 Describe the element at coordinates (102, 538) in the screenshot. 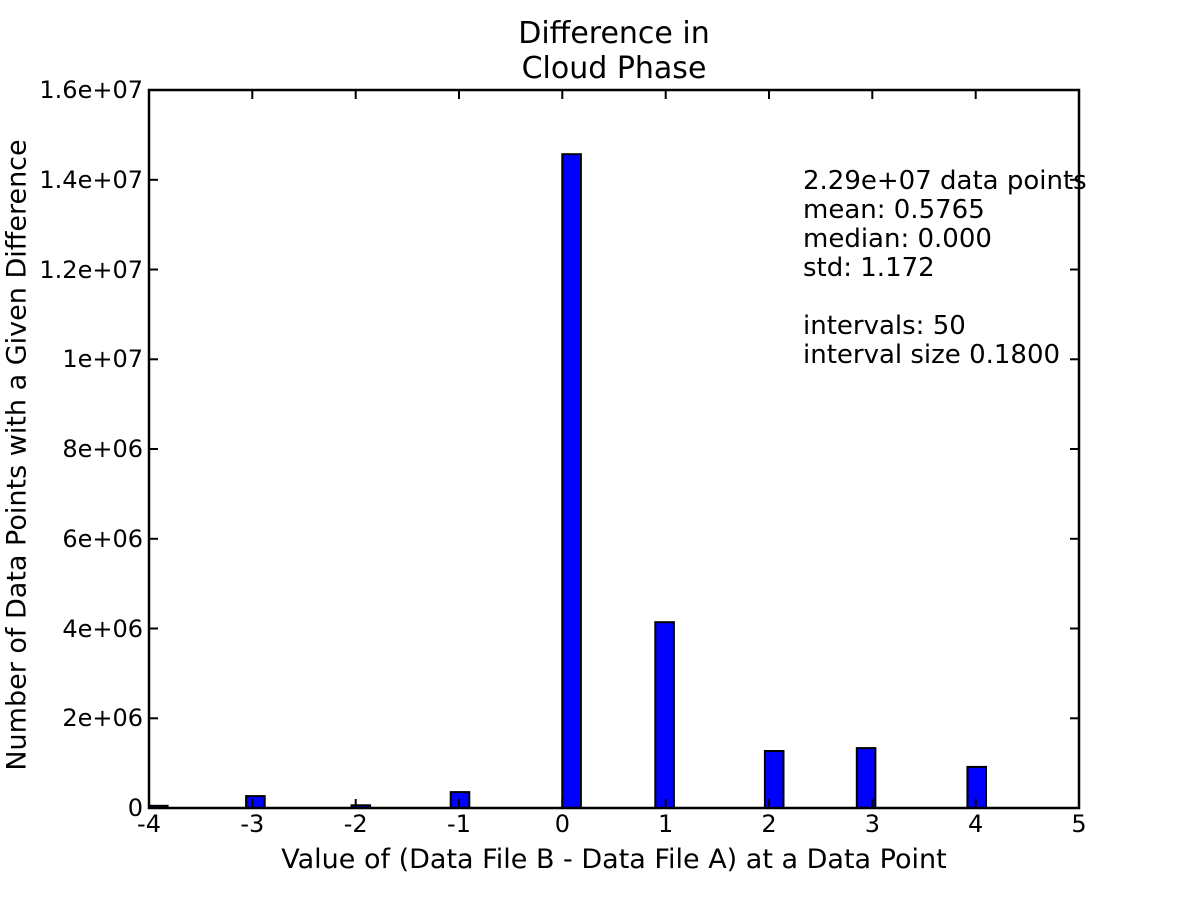

I see `y-tick-label: 6e+06` at that location.